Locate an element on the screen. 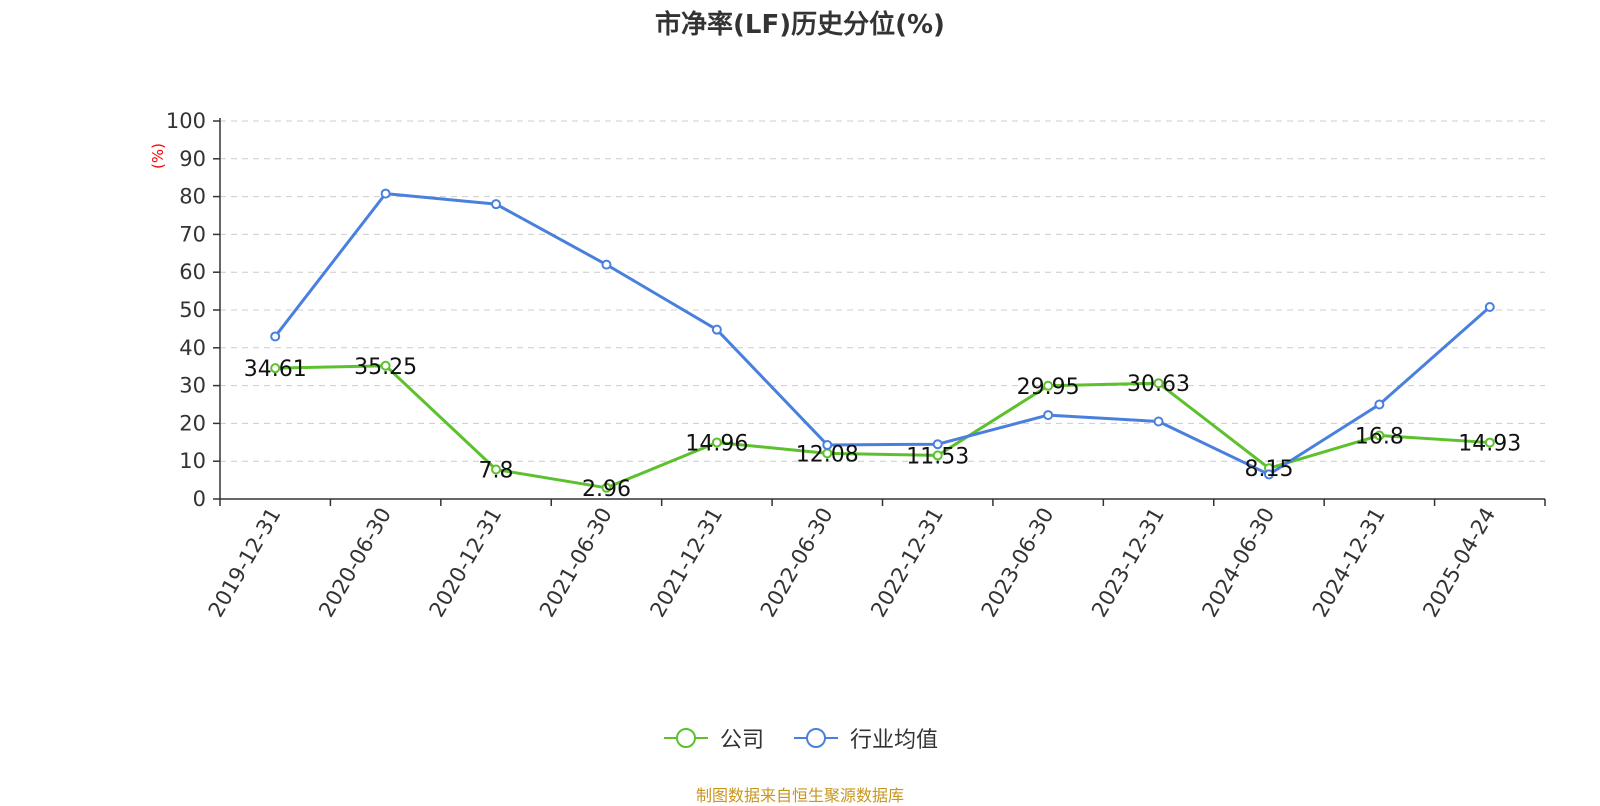 Image resolution: width=1600 pixels, height=806 pixels. data-label: 34.61 is located at coordinates (275, 369).